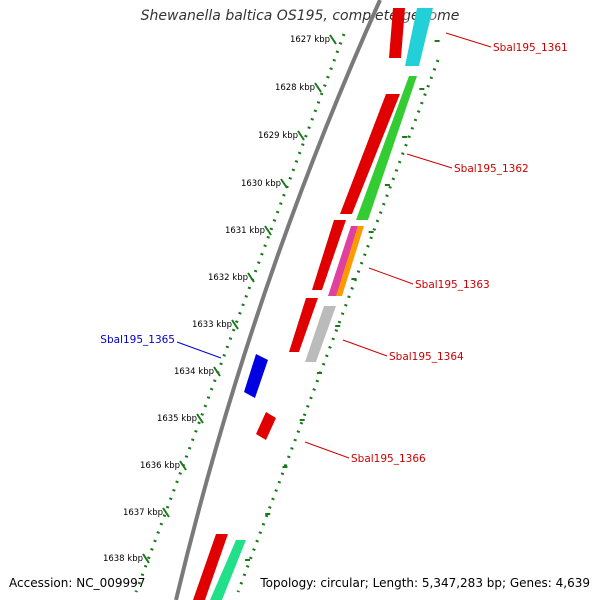 This screenshot has height=600, width=600. I want to click on scale-tick-label: 1627 kbp, so click(310, 40).